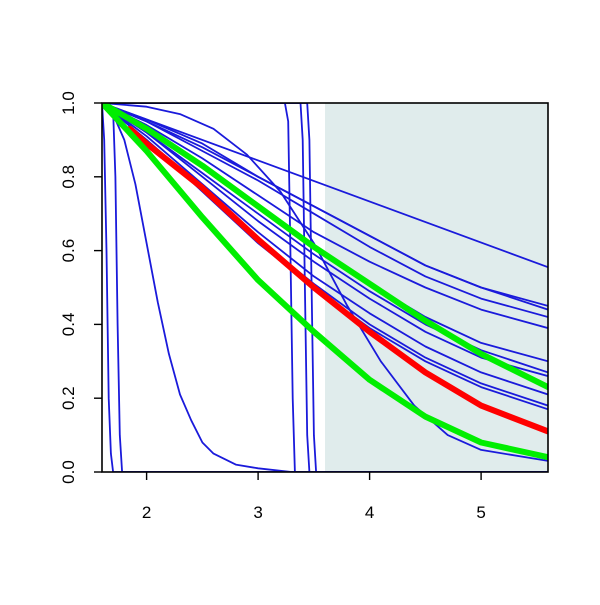  I want to click on y-tick-label: 0.2, so click(68, 398).